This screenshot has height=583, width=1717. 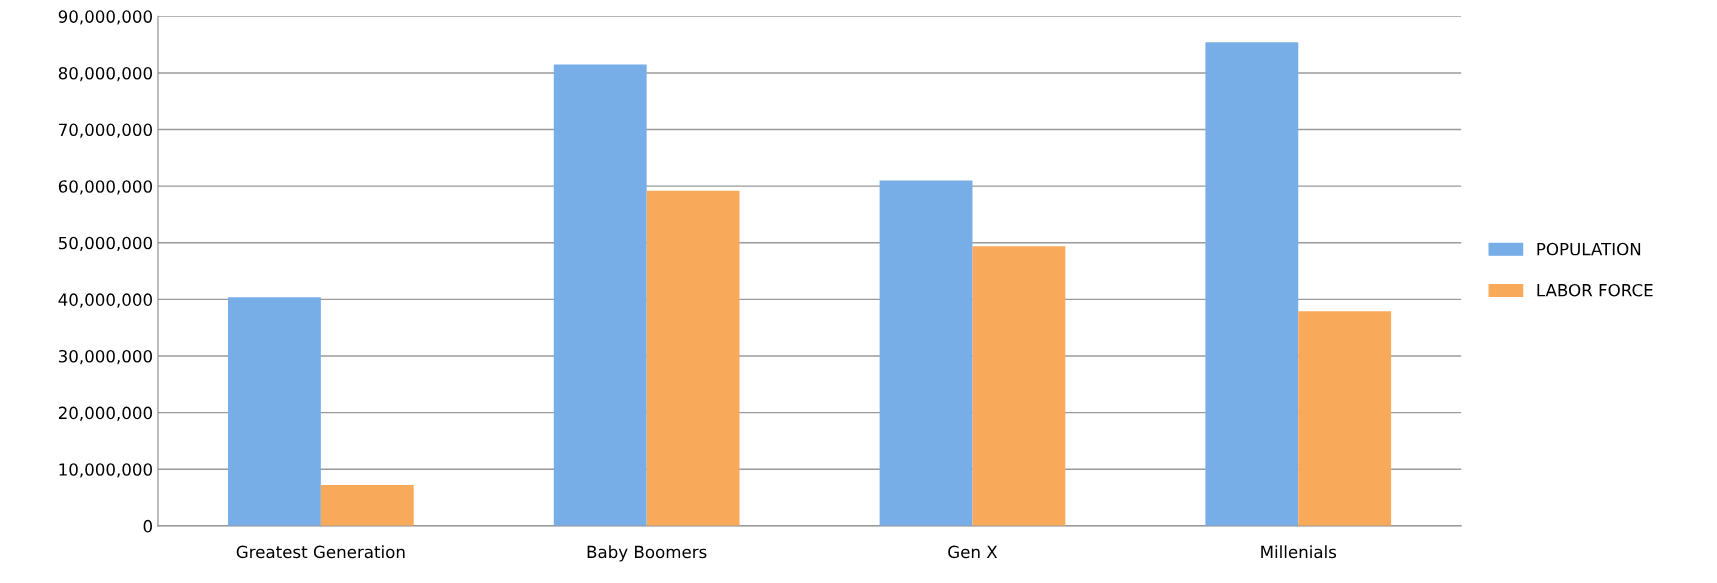 I want to click on x-tick-label: Baby Boomers, so click(x=647, y=553).